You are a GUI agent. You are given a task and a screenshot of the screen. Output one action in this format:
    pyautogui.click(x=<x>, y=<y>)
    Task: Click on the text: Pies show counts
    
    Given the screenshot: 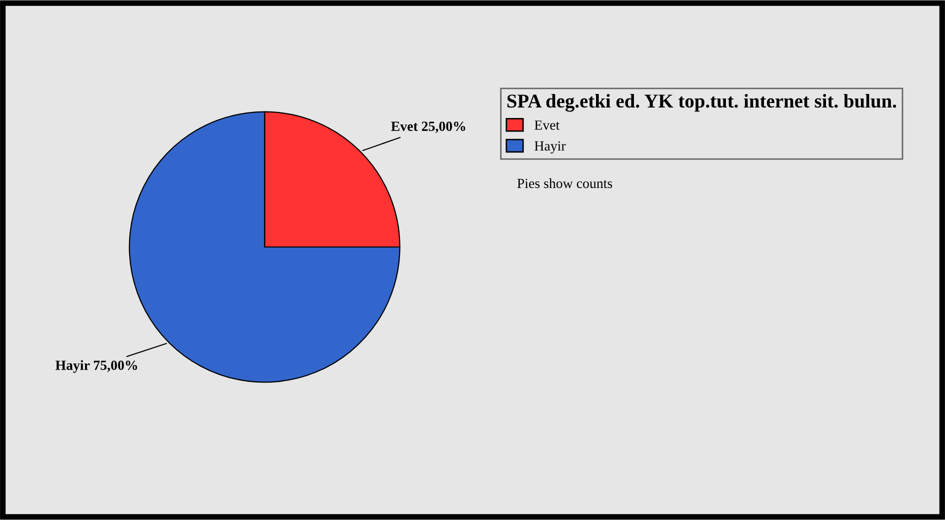 What is the action you would take?
    pyautogui.click(x=564, y=183)
    